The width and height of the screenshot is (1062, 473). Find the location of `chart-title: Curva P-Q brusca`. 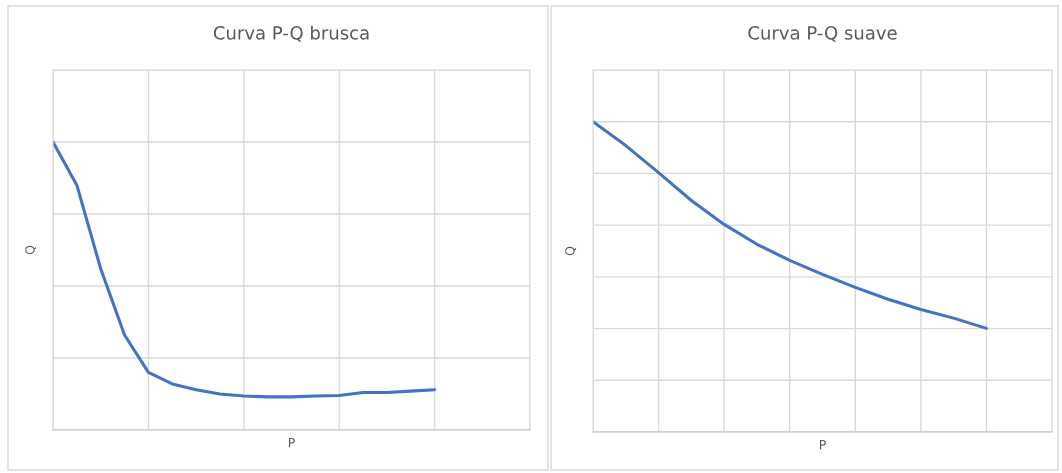

chart-title: Curva P-Q brusca is located at coordinates (291, 33).